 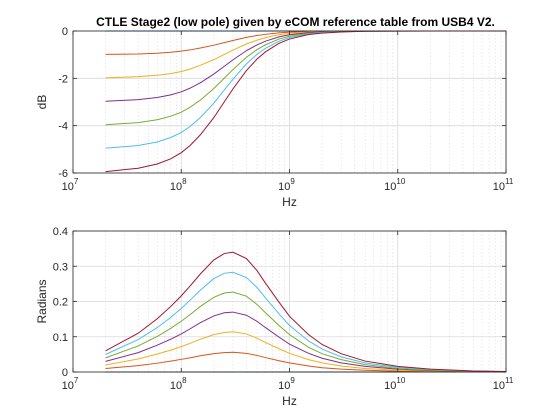 What do you see at coordinates (63, 127) in the screenshot?
I see `y-tick-label: -4` at bounding box center [63, 127].